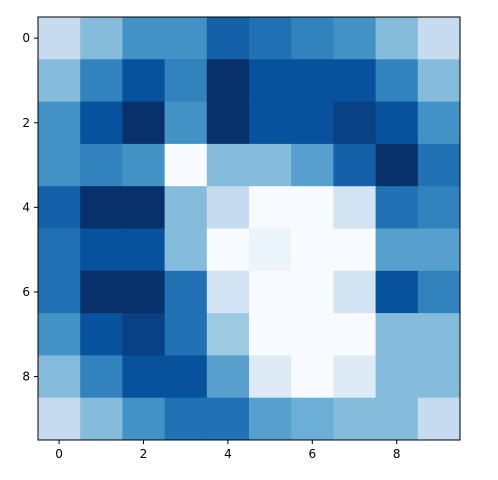 This screenshot has width=498, height=480. Describe the element at coordinates (228, 454) in the screenshot. I see `x-tick-label: 4` at that location.